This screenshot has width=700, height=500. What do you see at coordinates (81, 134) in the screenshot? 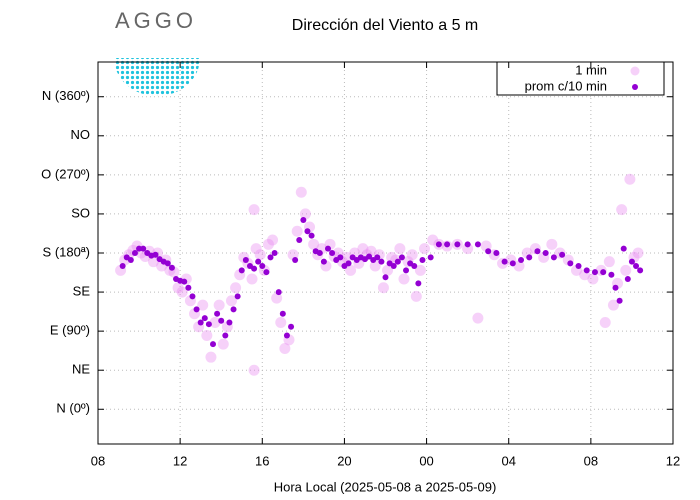
I see `y-tick-label: NO` at bounding box center [81, 134].